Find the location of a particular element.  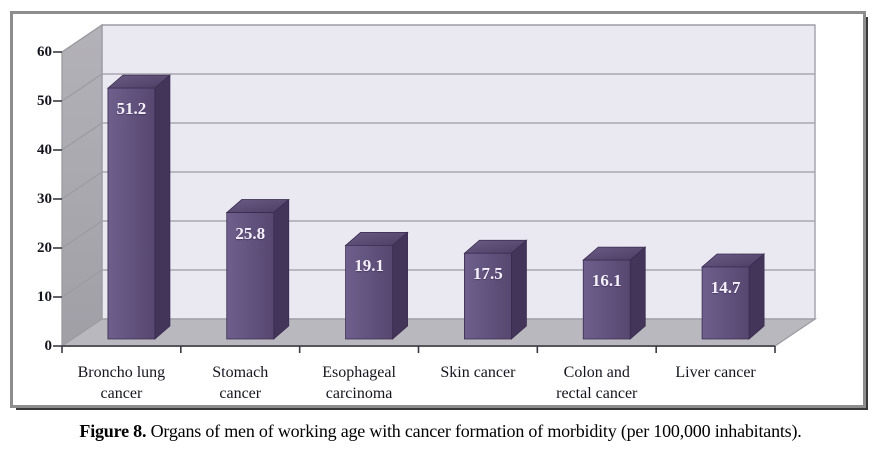

x-axis-category-label: Liver cancer is located at coordinates (716, 372).